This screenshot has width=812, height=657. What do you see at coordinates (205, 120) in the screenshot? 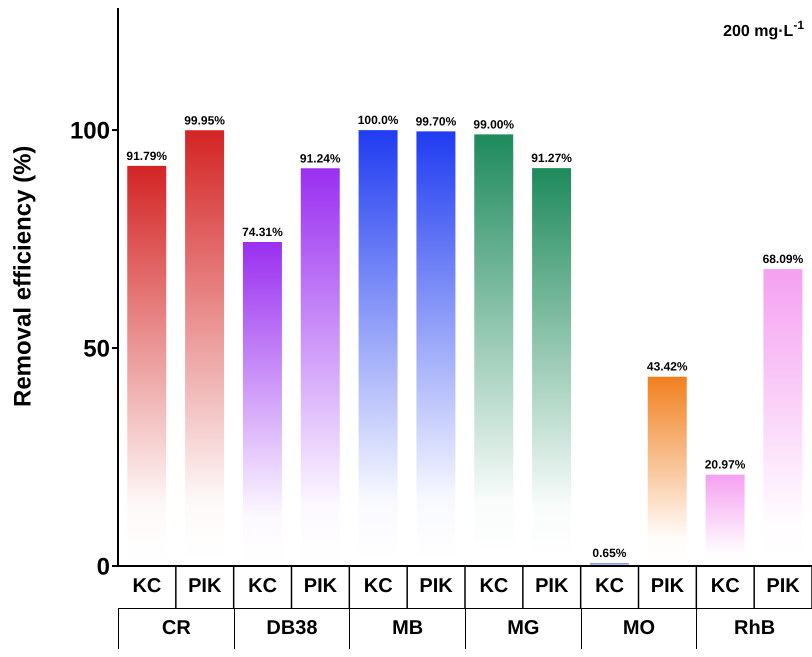
I see `data-label: 99.95%` at bounding box center [205, 120].